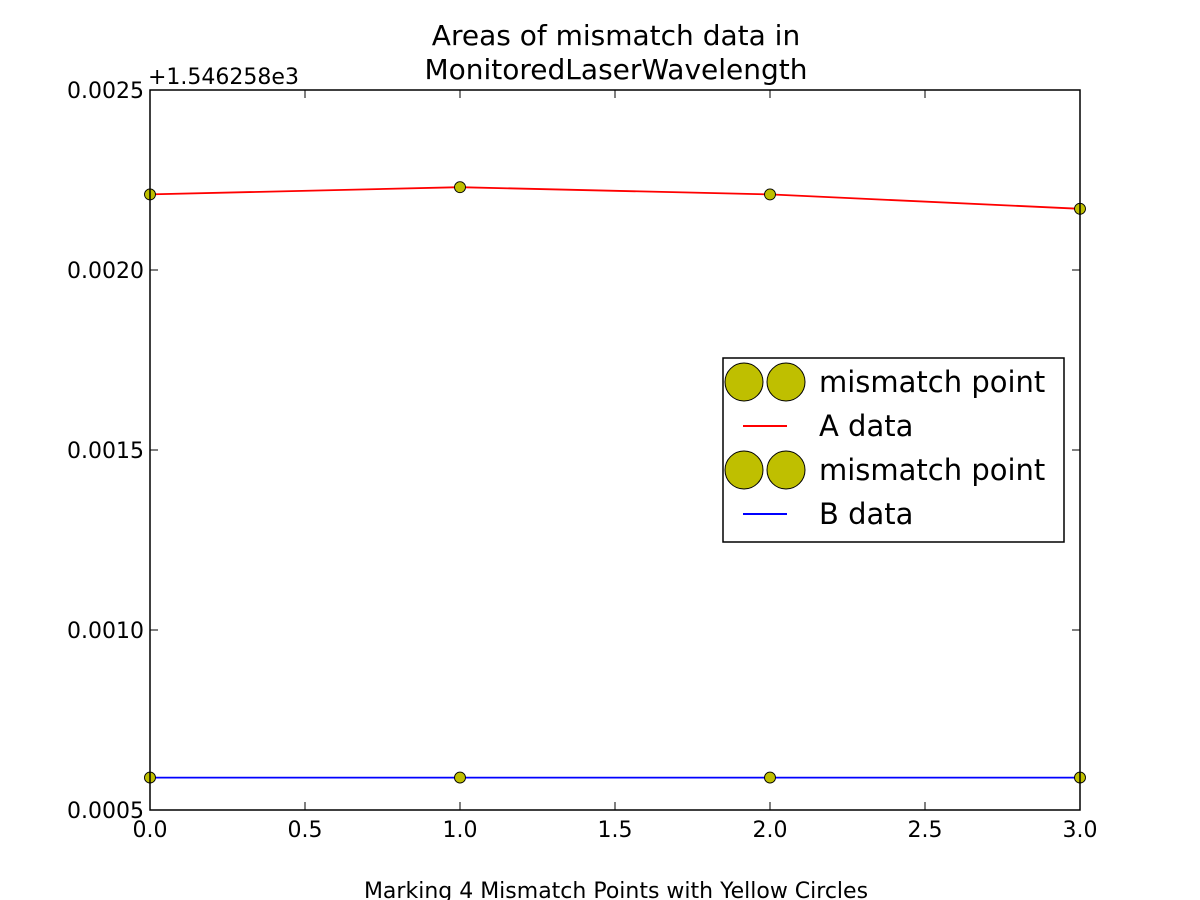 The height and width of the screenshot is (900, 1200). Describe the element at coordinates (105, 811) in the screenshot. I see `y-tick-label: 0.0005` at that location.